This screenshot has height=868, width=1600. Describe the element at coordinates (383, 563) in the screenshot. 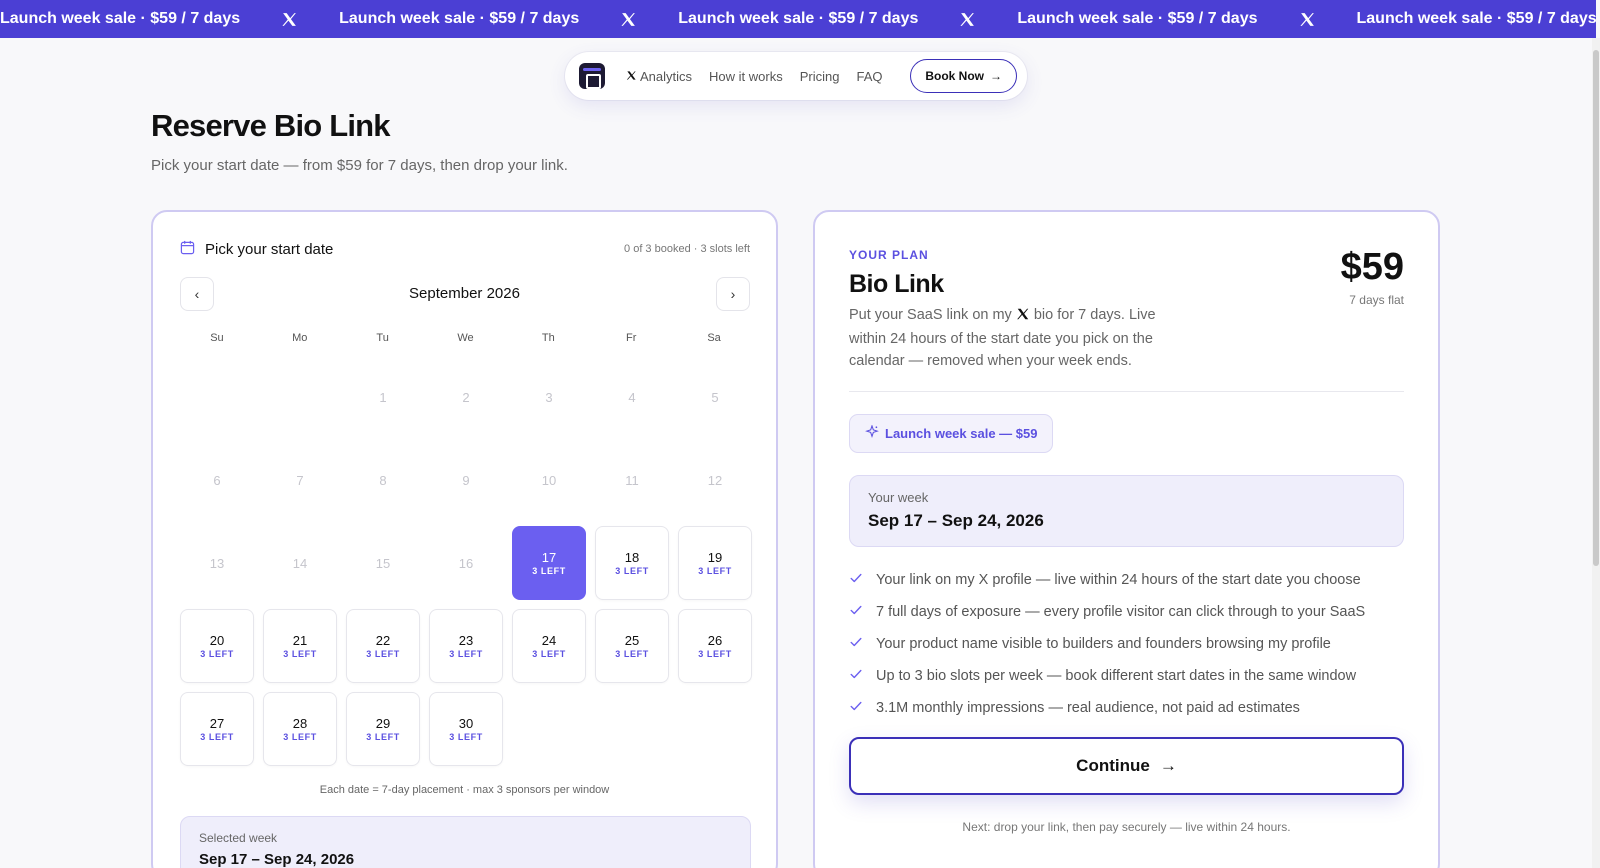

I see `day-number: 15` at that location.